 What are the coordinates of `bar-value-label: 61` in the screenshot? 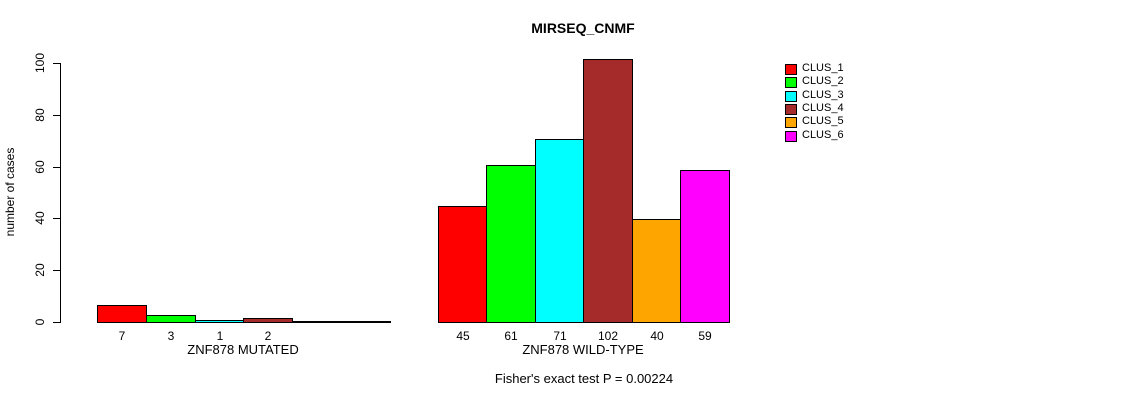 It's located at (511, 336).